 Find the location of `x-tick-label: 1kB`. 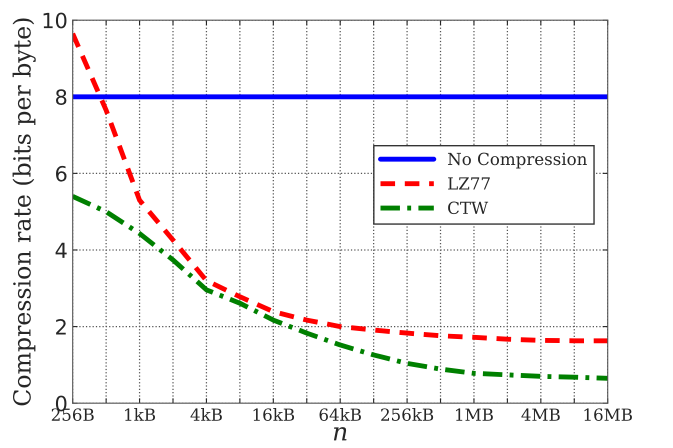

x-tick-label: 1kB is located at coordinates (140, 414).